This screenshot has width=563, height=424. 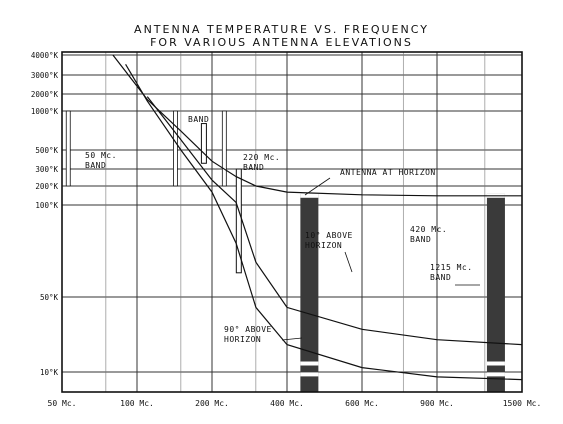 I want to click on y-tick-label: 1000°K, so click(x=45, y=111).